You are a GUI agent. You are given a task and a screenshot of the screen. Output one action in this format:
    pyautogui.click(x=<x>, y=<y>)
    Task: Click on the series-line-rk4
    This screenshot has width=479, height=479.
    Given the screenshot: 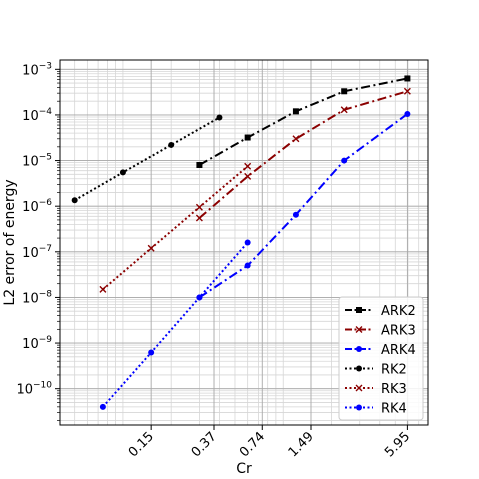 What is the action you would take?
    pyautogui.click(x=175, y=324)
    